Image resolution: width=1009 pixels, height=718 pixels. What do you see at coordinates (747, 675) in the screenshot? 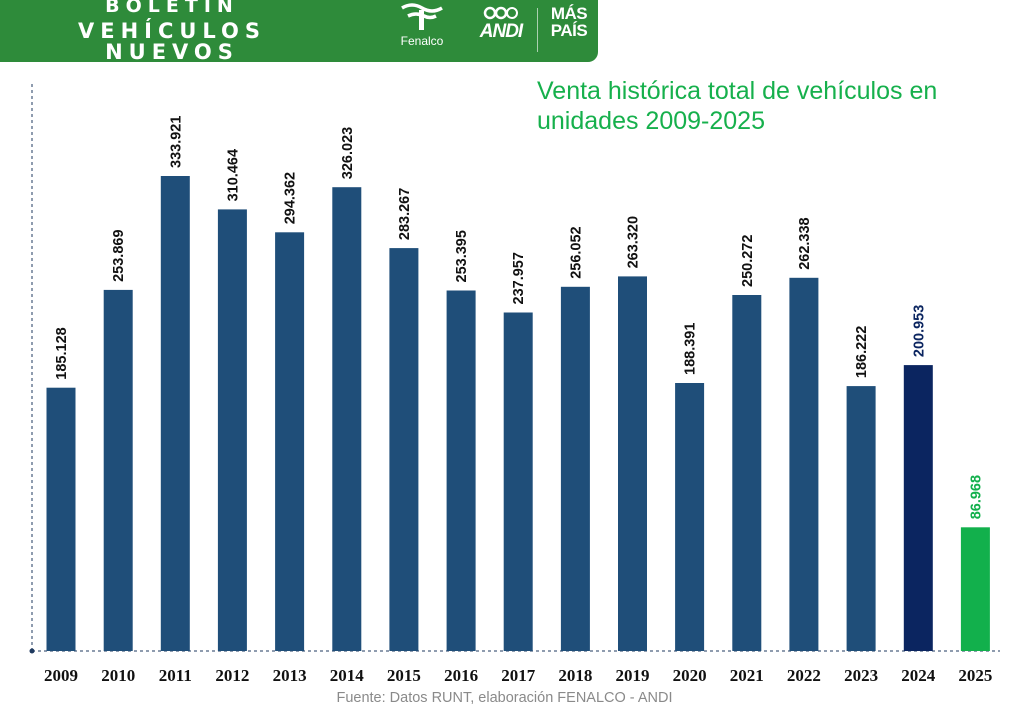
I see `x-tick-label-2021: 2021` at bounding box center [747, 675].